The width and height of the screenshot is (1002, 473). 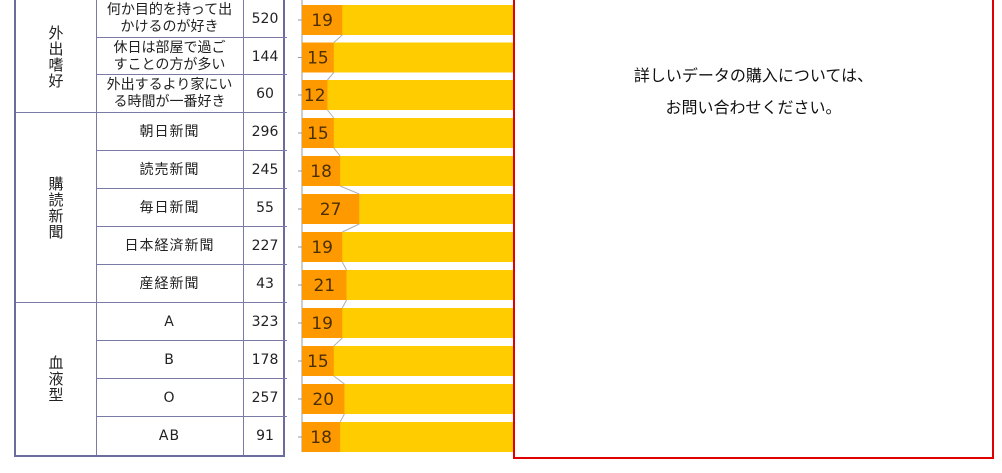 I want to click on row-label: B, so click(x=169, y=360).